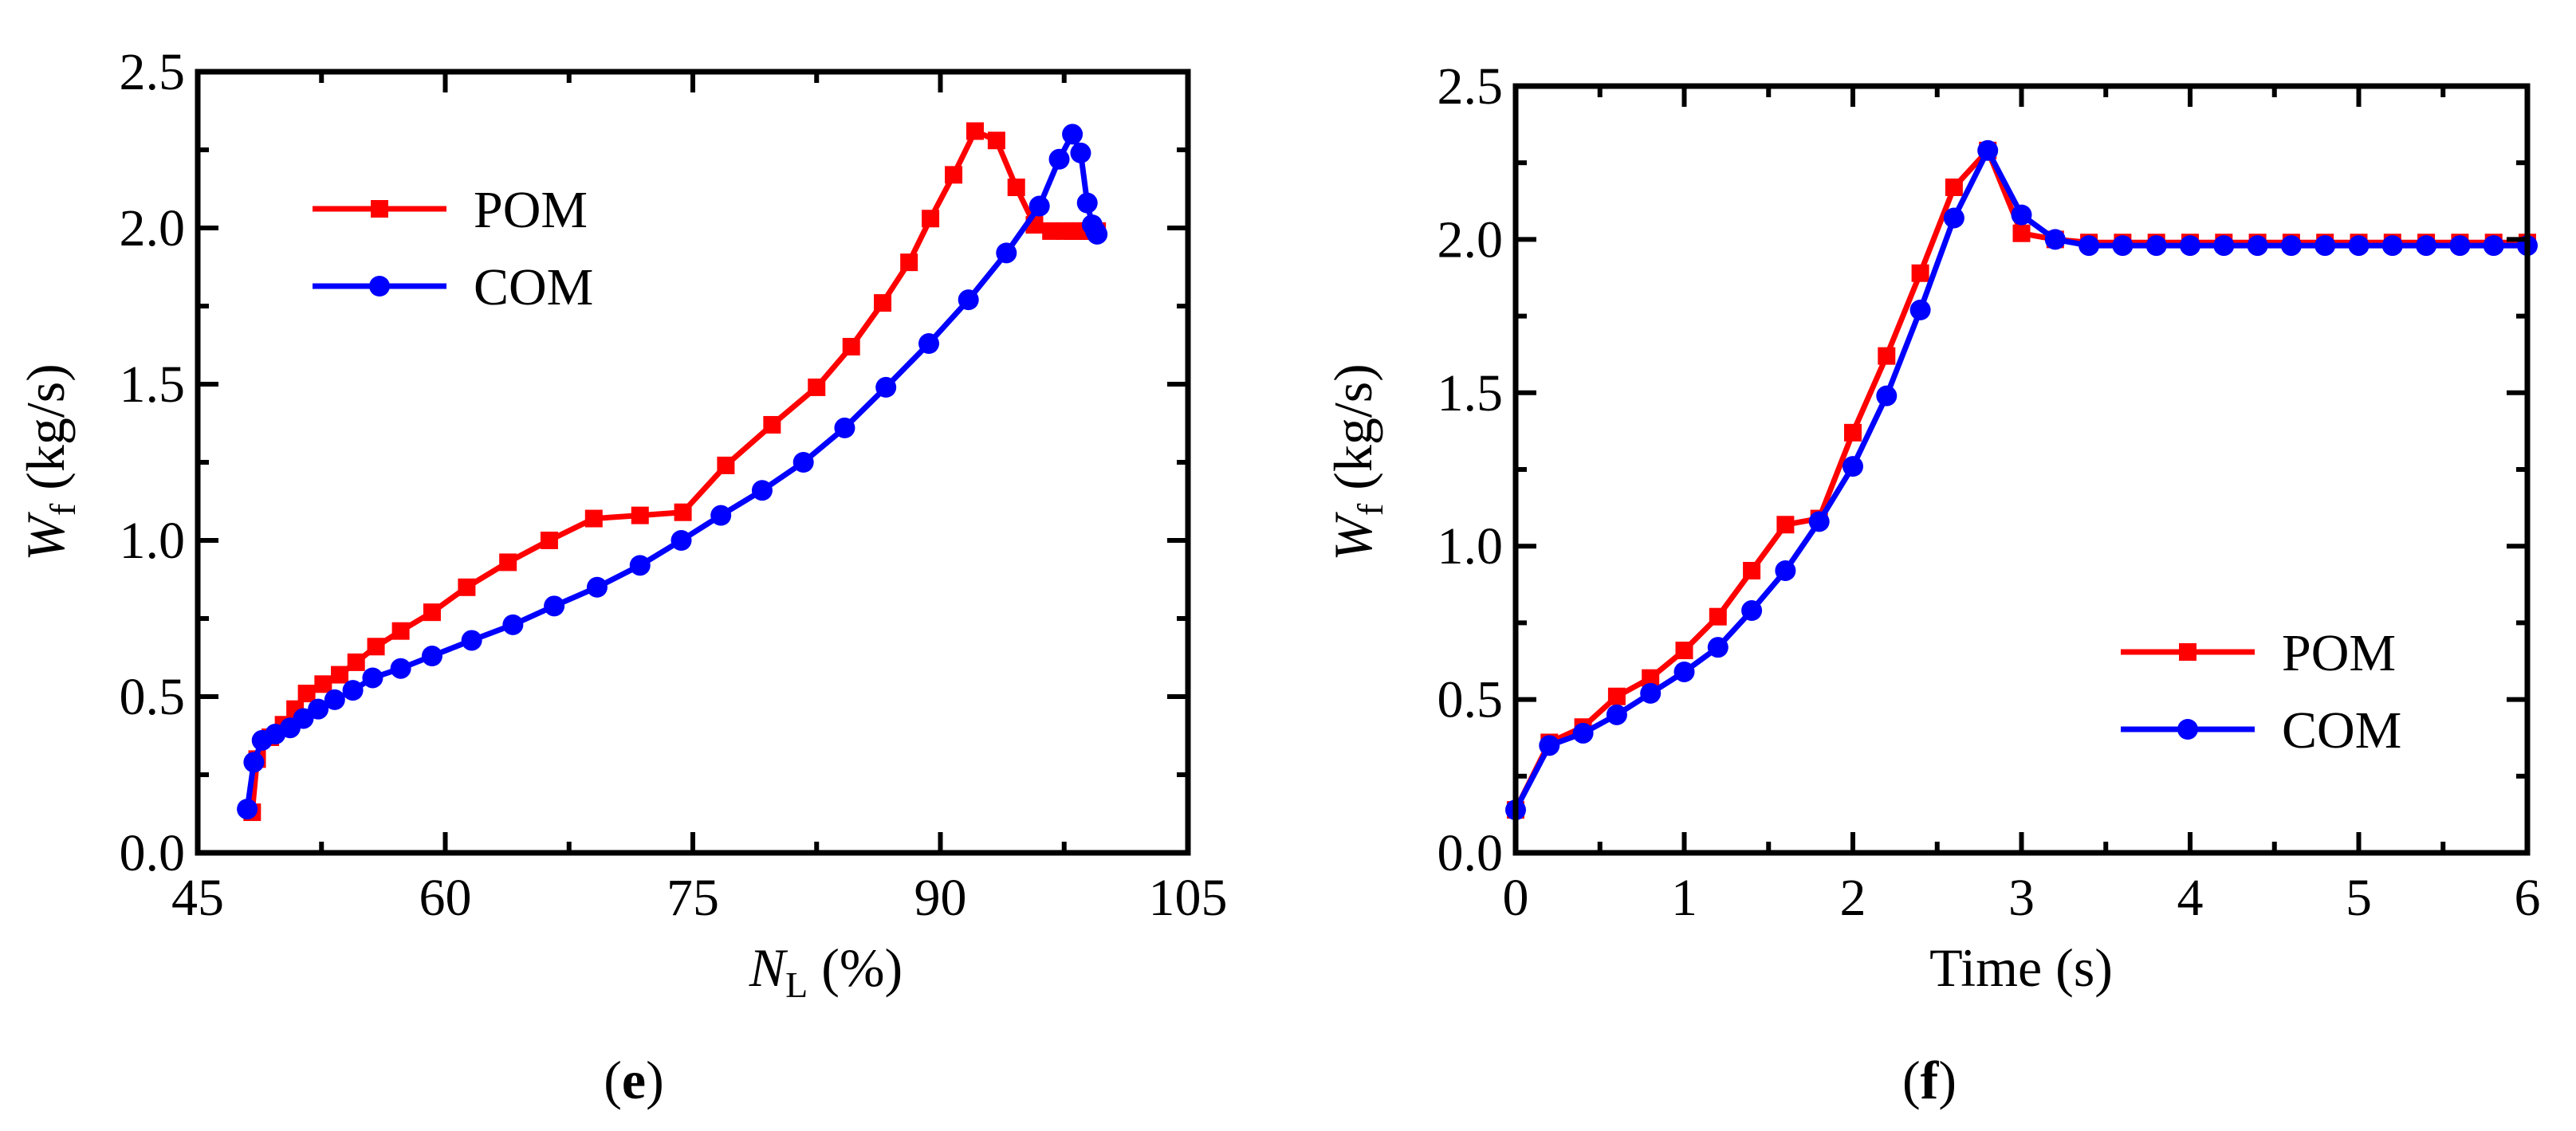  Describe the element at coordinates (380, 286) in the screenshot. I see `legend-marker-com-e` at that location.